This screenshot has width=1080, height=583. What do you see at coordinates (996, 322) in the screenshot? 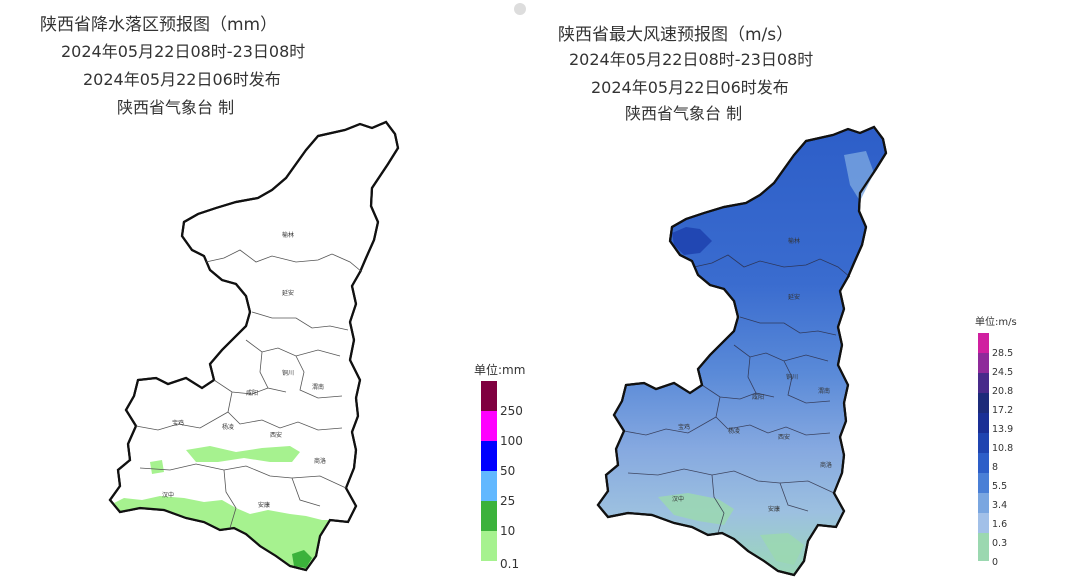
I see `legend-unit: 单位:m/s` at bounding box center [996, 322].